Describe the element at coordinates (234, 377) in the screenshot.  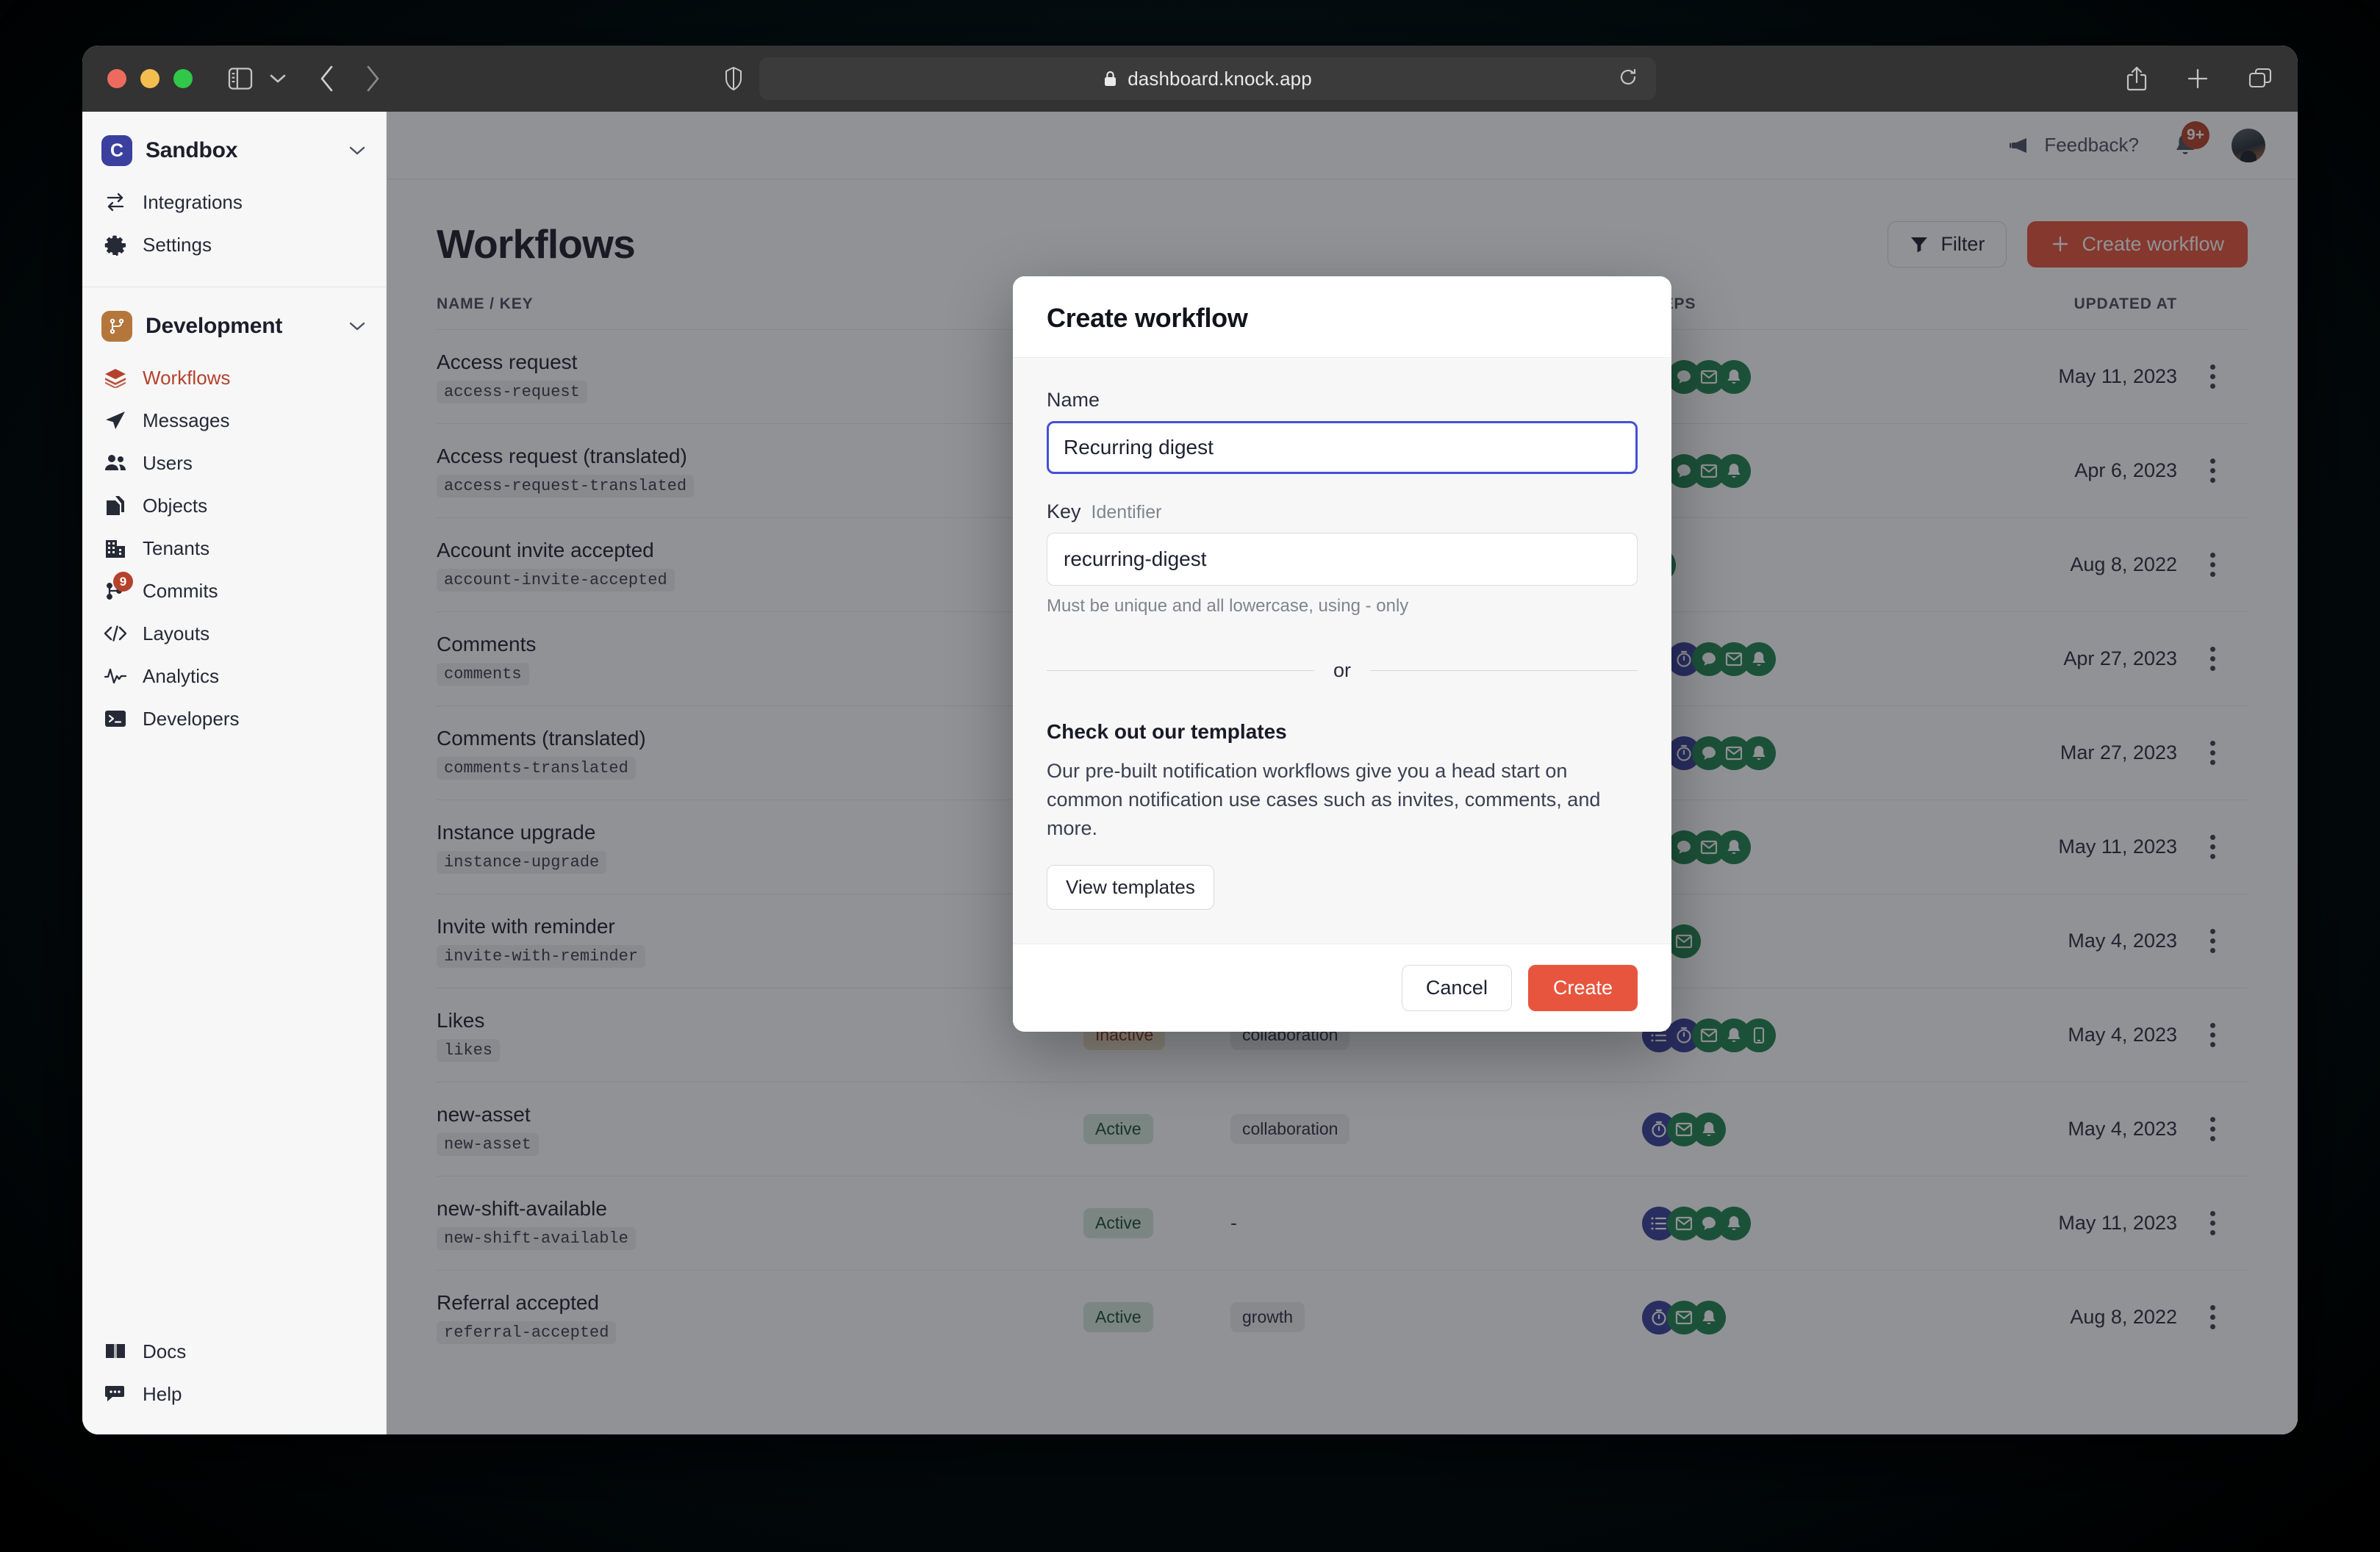
I see `sidebar-item-workflows: Workflows` at that location.